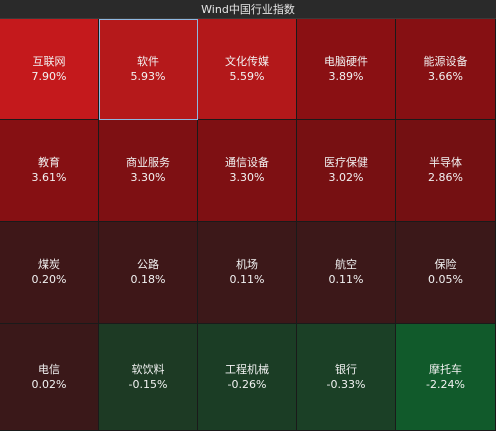 The image size is (496, 431). What do you see at coordinates (445, 76) in the screenshot?
I see `industry-change: 3.66%` at bounding box center [445, 76].